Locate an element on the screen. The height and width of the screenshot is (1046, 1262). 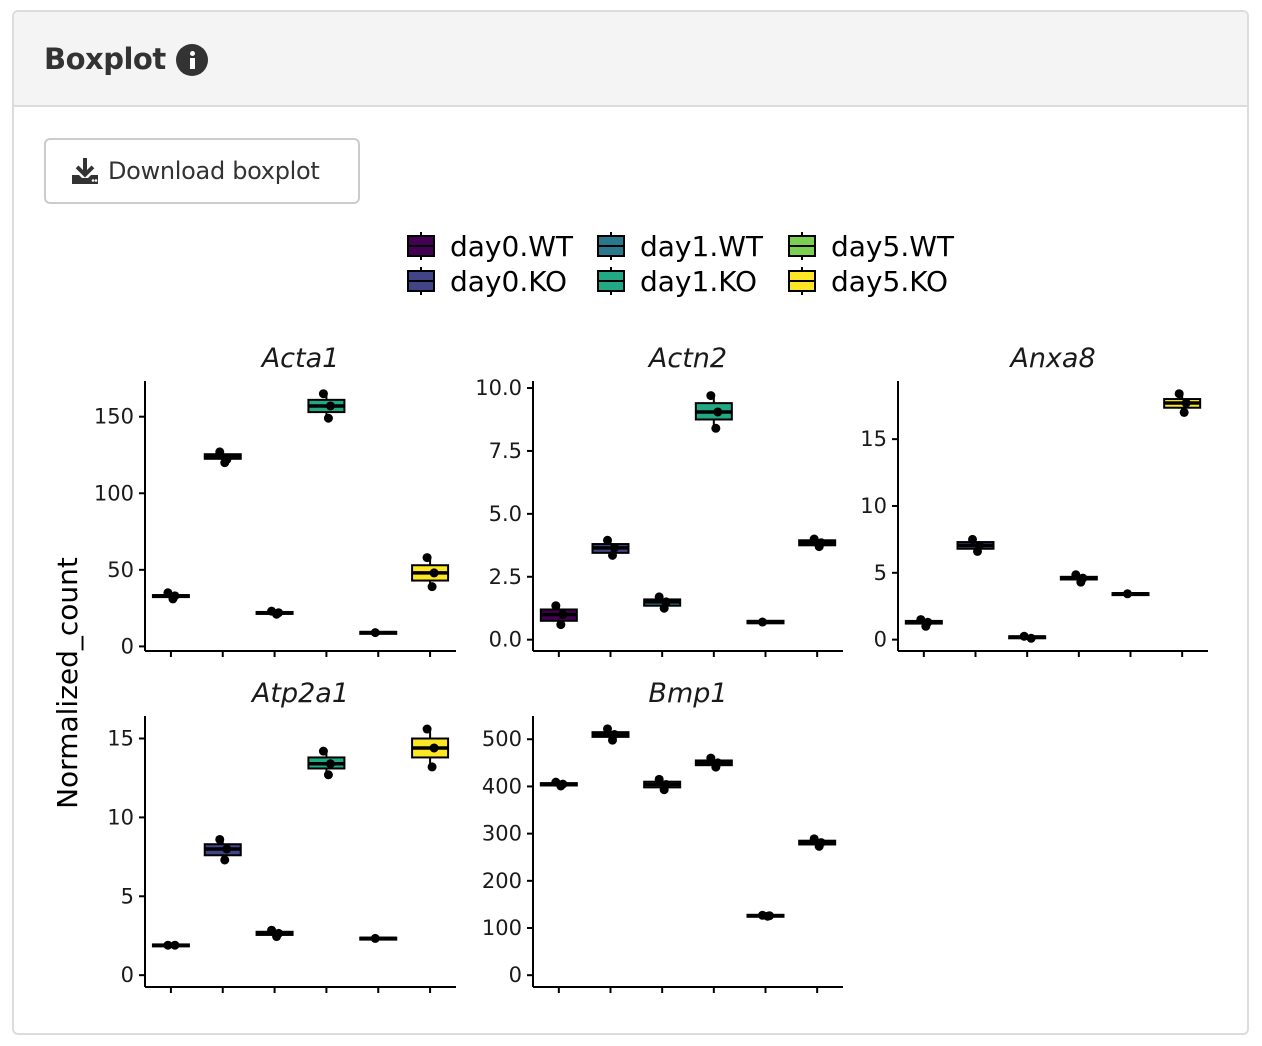
legend-item: day0.KO is located at coordinates (487, 281).